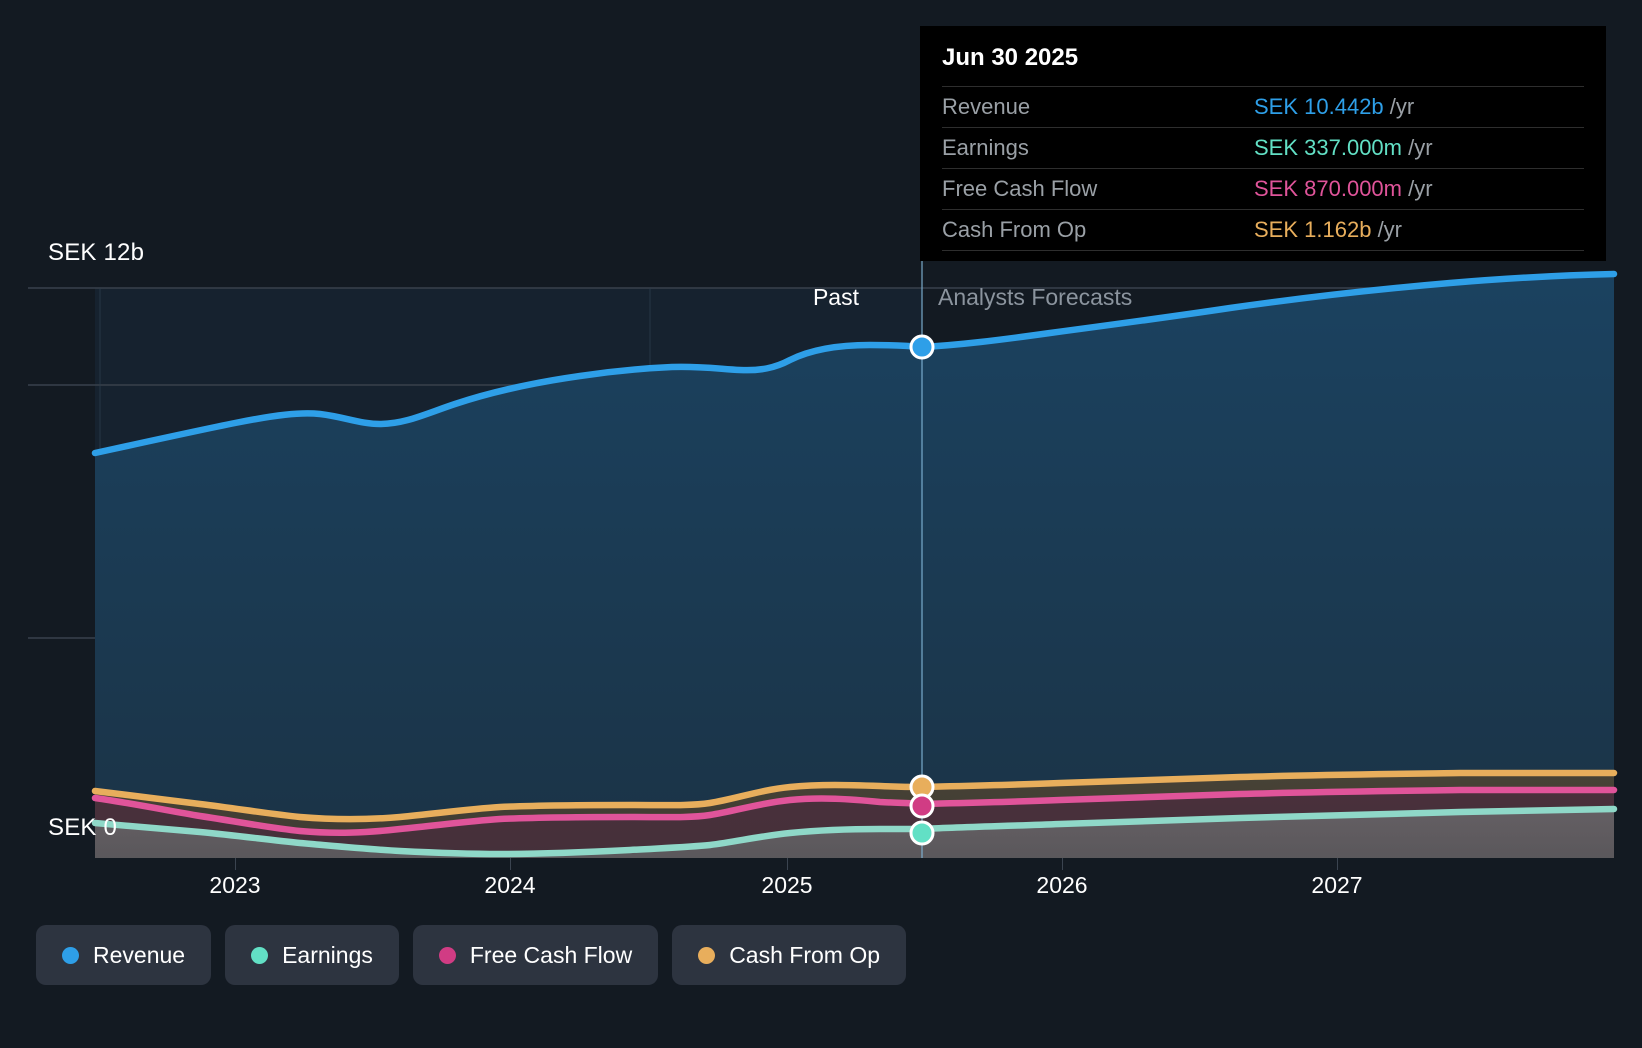 The height and width of the screenshot is (1048, 1642). I want to click on past-label: Past, so click(835, 297).